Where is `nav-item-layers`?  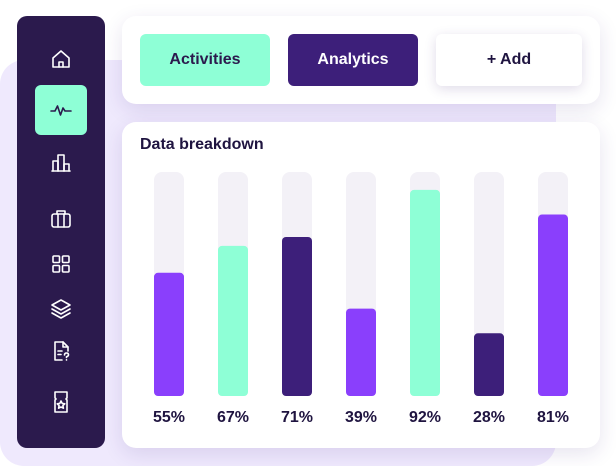 nav-item-layers is located at coordinates (61, 309).